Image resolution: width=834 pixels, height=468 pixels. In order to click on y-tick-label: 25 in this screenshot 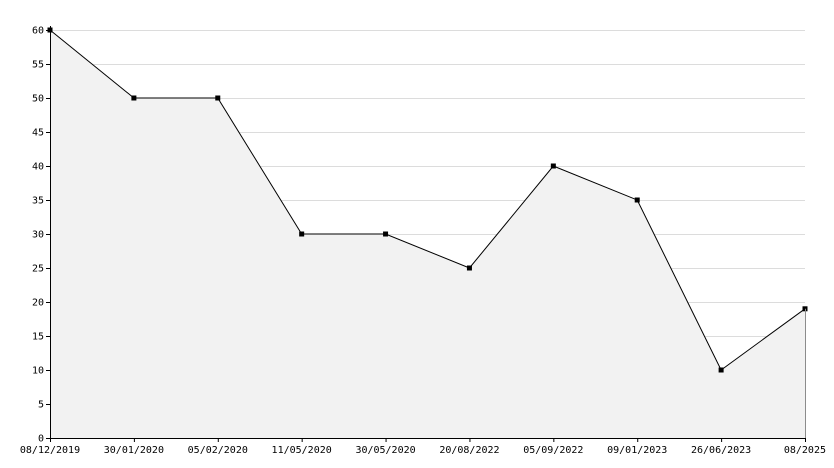, I will do `click(38, 269)`.